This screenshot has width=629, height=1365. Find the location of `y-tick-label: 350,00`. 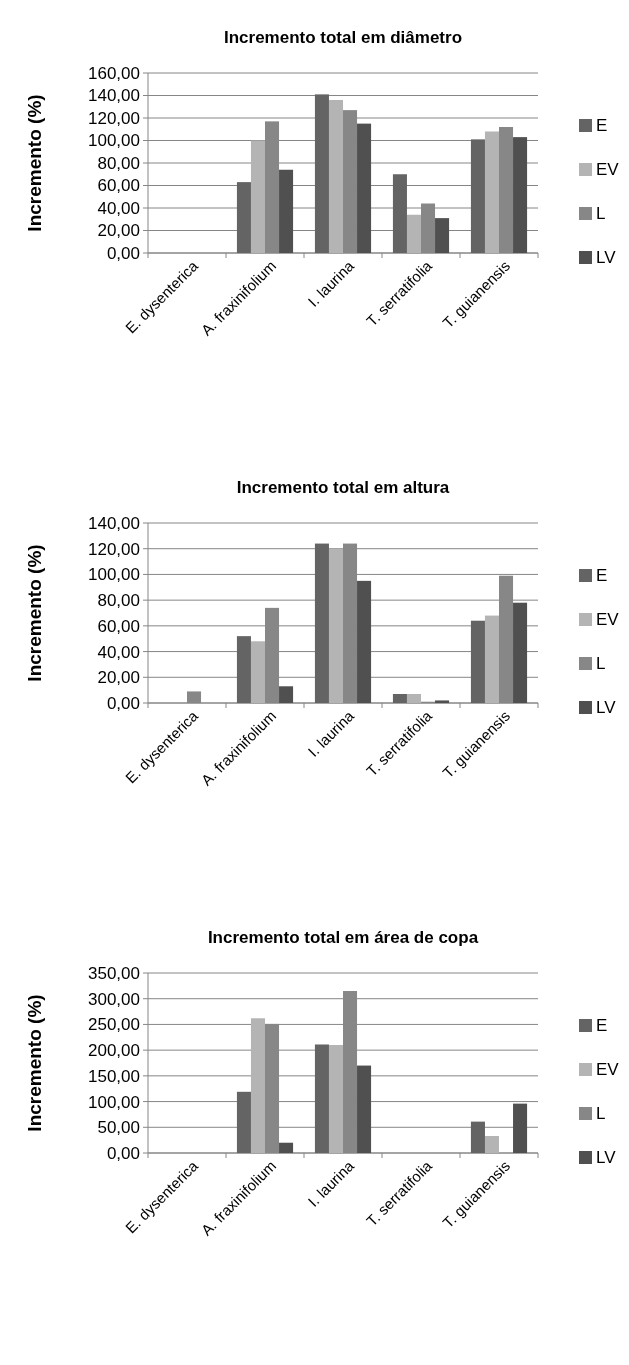

y-tick-label: 350,00 is located at coordinates (114, 973).